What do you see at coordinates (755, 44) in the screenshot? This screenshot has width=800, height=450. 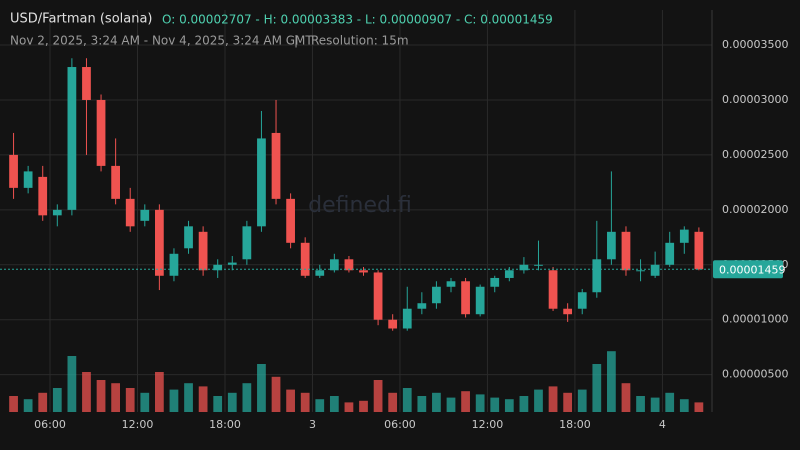 I see `y-tick-label: 0.00003500` at bounding box center [755, 44].